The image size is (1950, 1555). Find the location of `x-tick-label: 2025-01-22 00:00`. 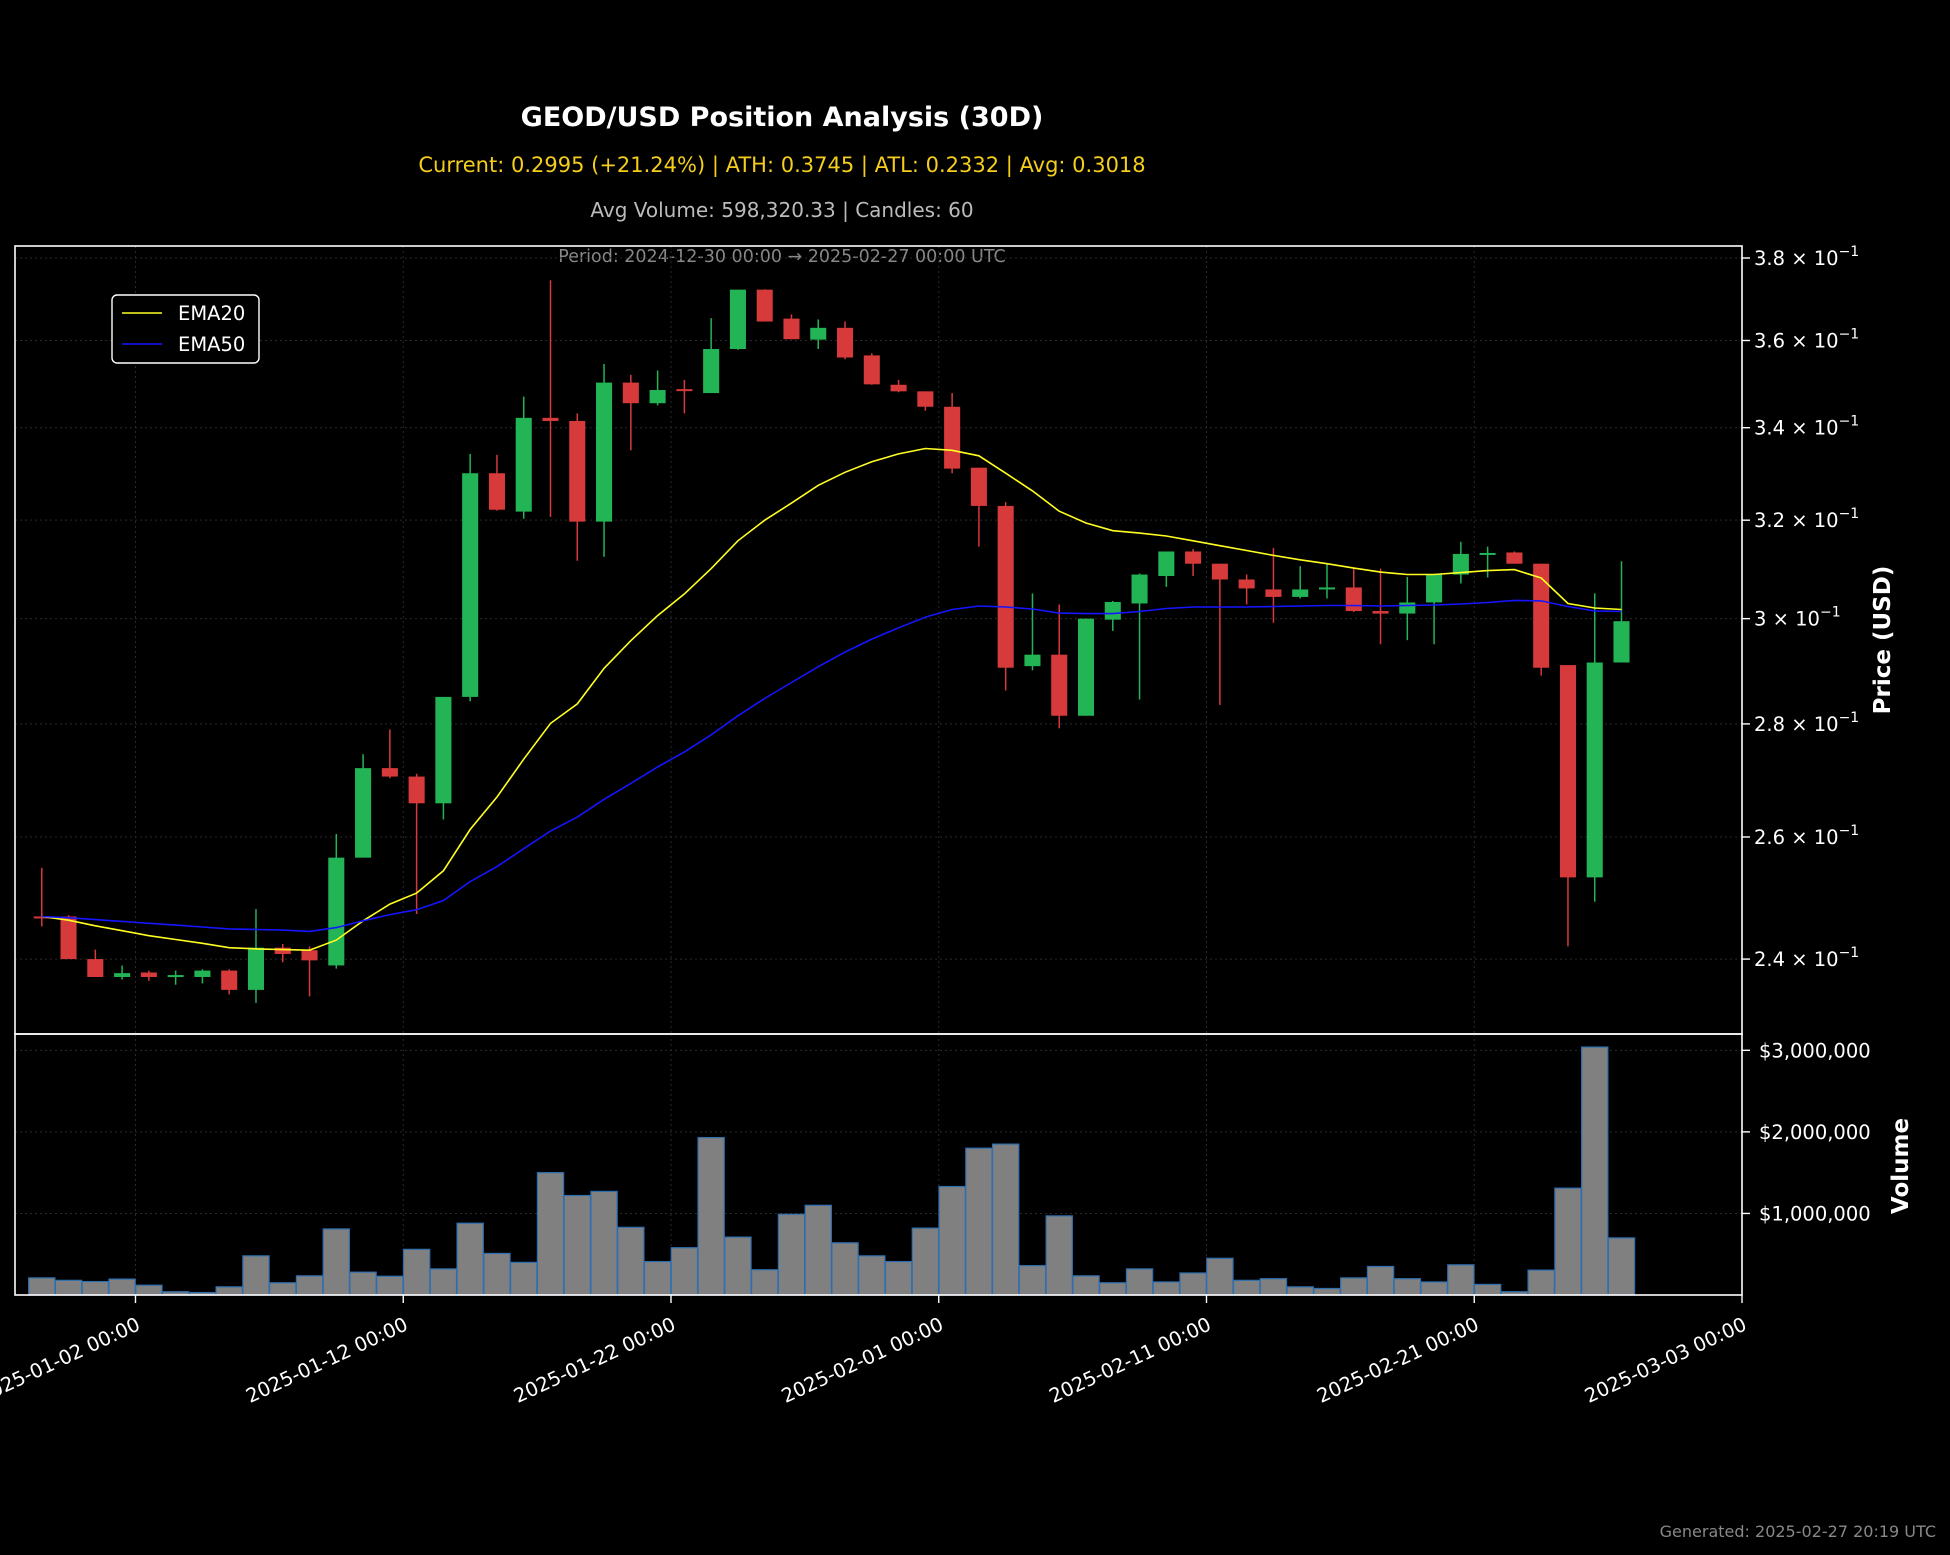

x-tick-label: 2025-01-22 00:00 is located at coordinates (594, 1360).